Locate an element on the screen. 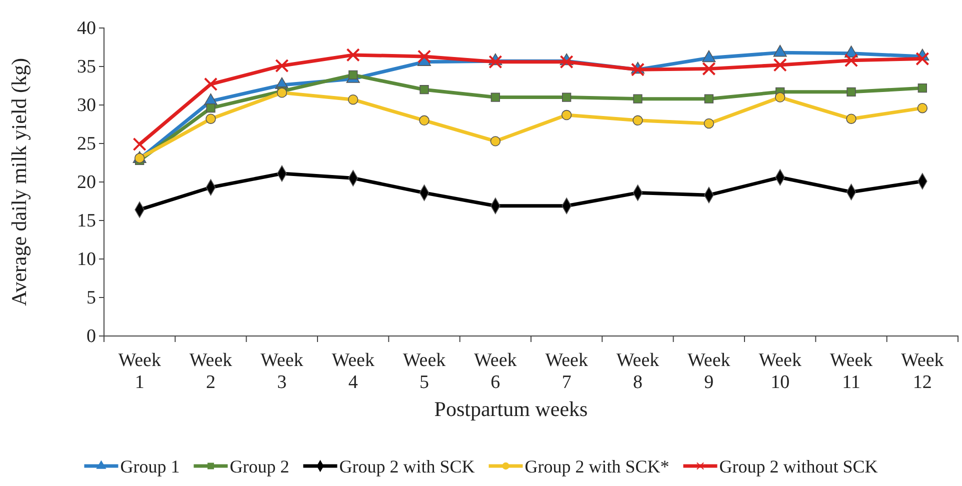 This screenshot has width=962, height=486. x-tick-label: Week 9 is located at coordinates (709, 371).